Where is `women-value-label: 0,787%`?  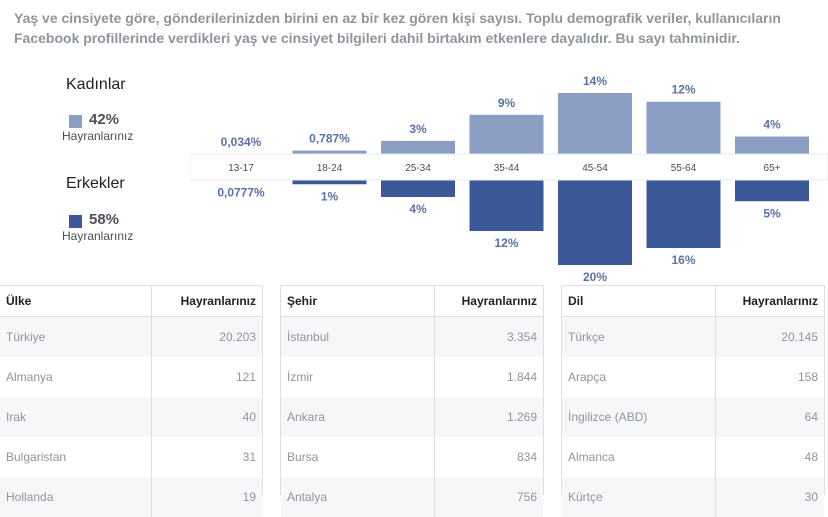 women-value-label: 0,787% is located at coordinates (329, 139).